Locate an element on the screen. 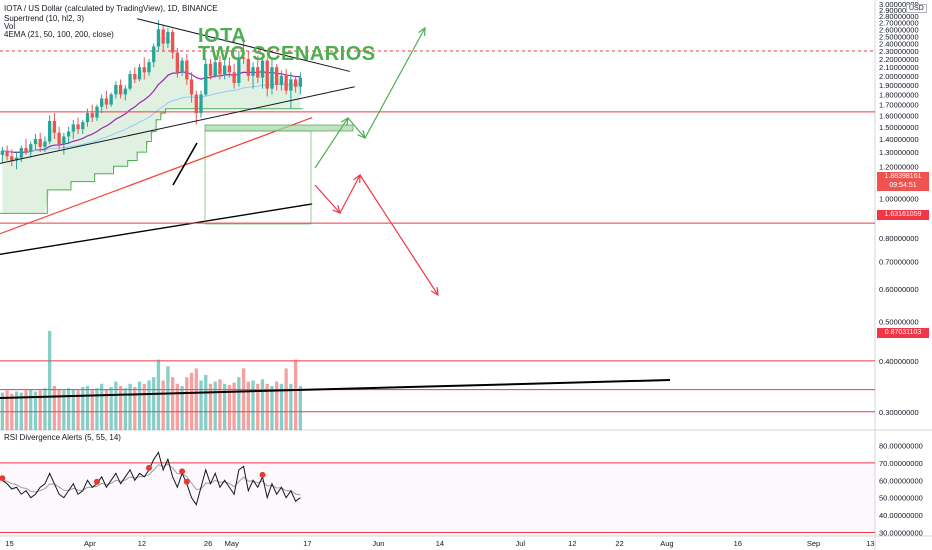 This screenshot has height=550, width=932. indicator-volume: Vol is located at coordinates (10, 26).